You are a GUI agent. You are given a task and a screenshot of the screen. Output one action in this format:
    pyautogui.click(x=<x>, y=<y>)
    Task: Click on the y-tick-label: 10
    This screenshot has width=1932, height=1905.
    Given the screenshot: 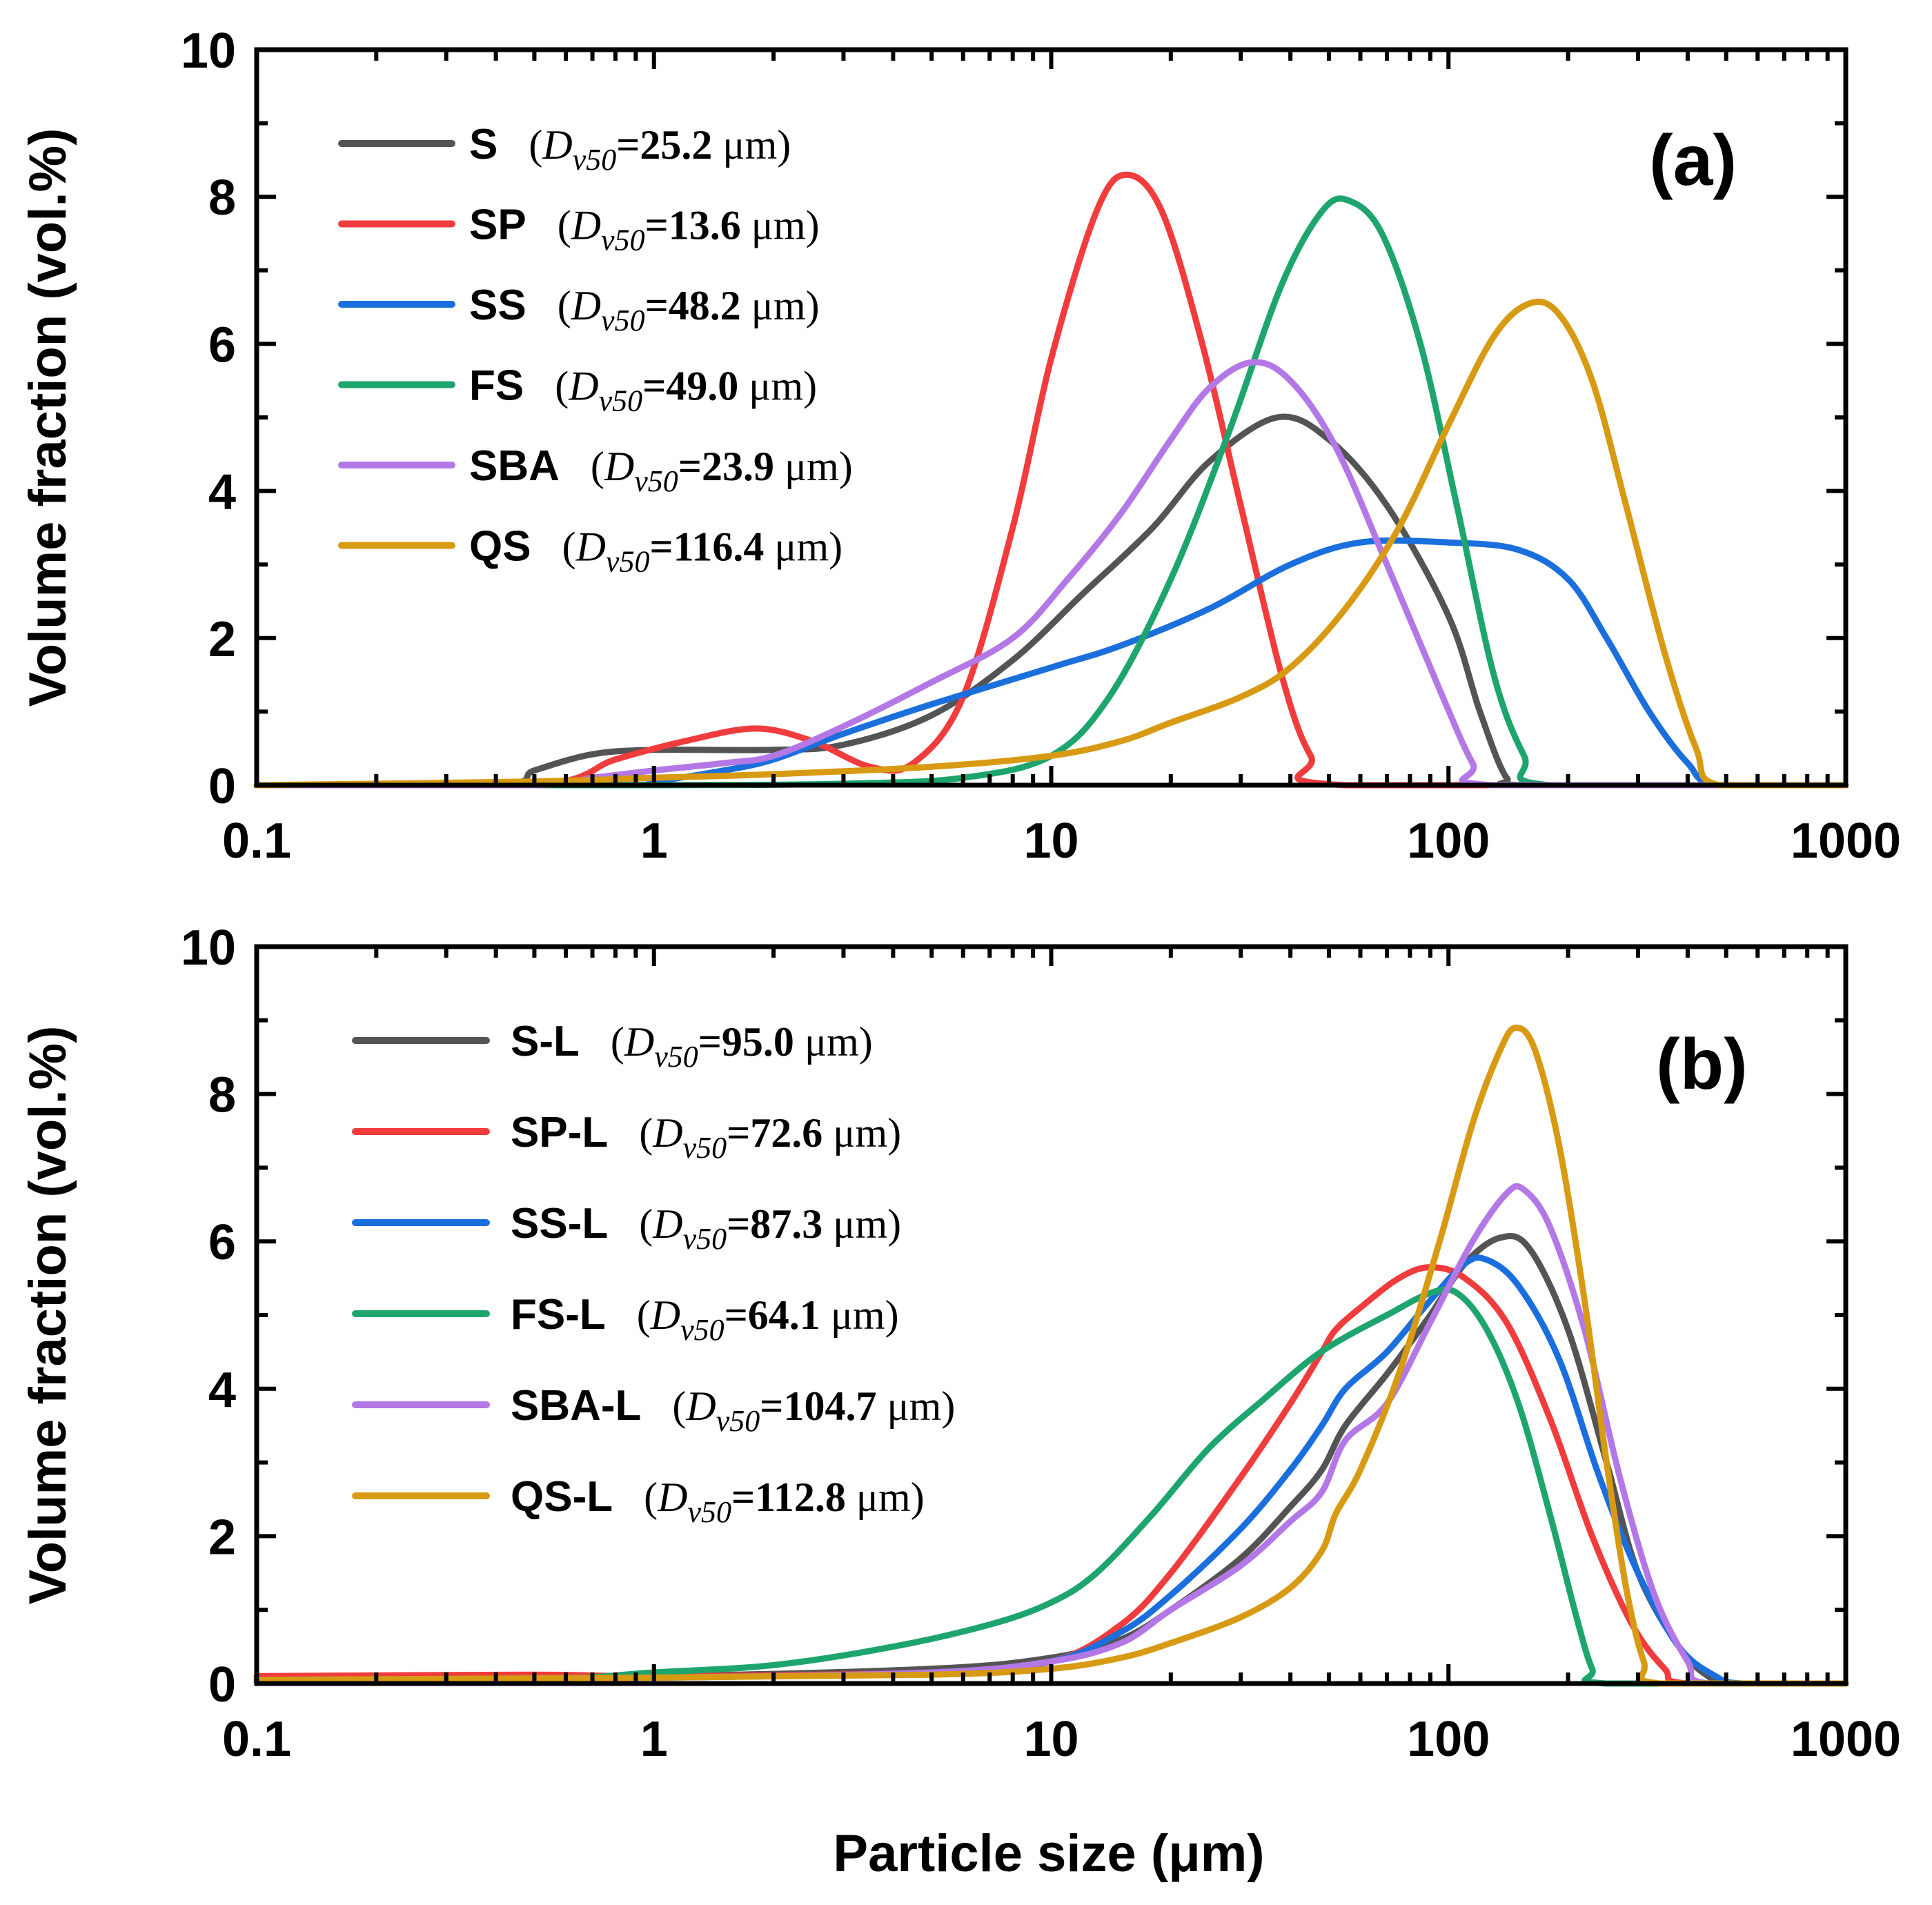 What is the action you would take?
    pyautogui.click(x=208, y=51)
    